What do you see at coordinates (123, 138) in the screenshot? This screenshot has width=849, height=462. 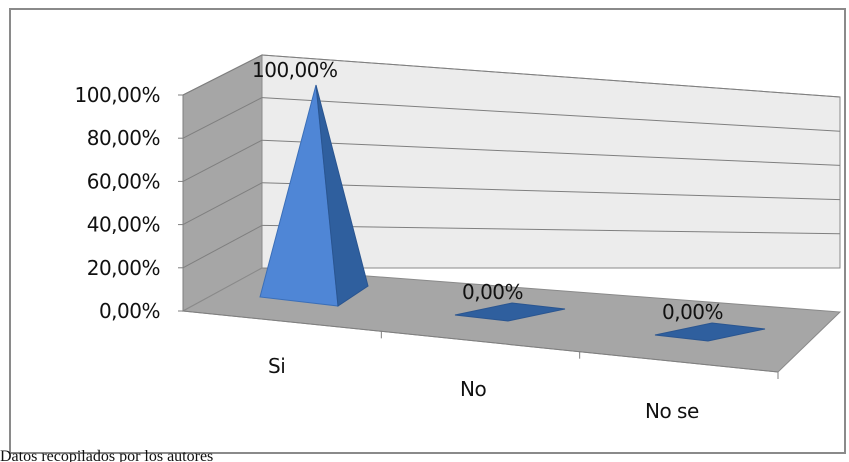 I see `y-tick-label: 80,00%` at bounding box center [123, 138].